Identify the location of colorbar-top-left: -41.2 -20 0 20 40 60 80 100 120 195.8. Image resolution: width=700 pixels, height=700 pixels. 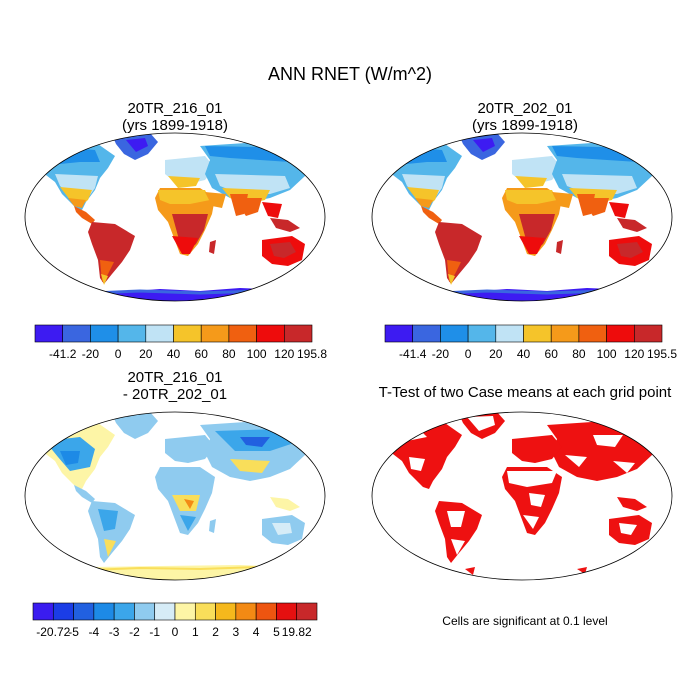
(180, 342).